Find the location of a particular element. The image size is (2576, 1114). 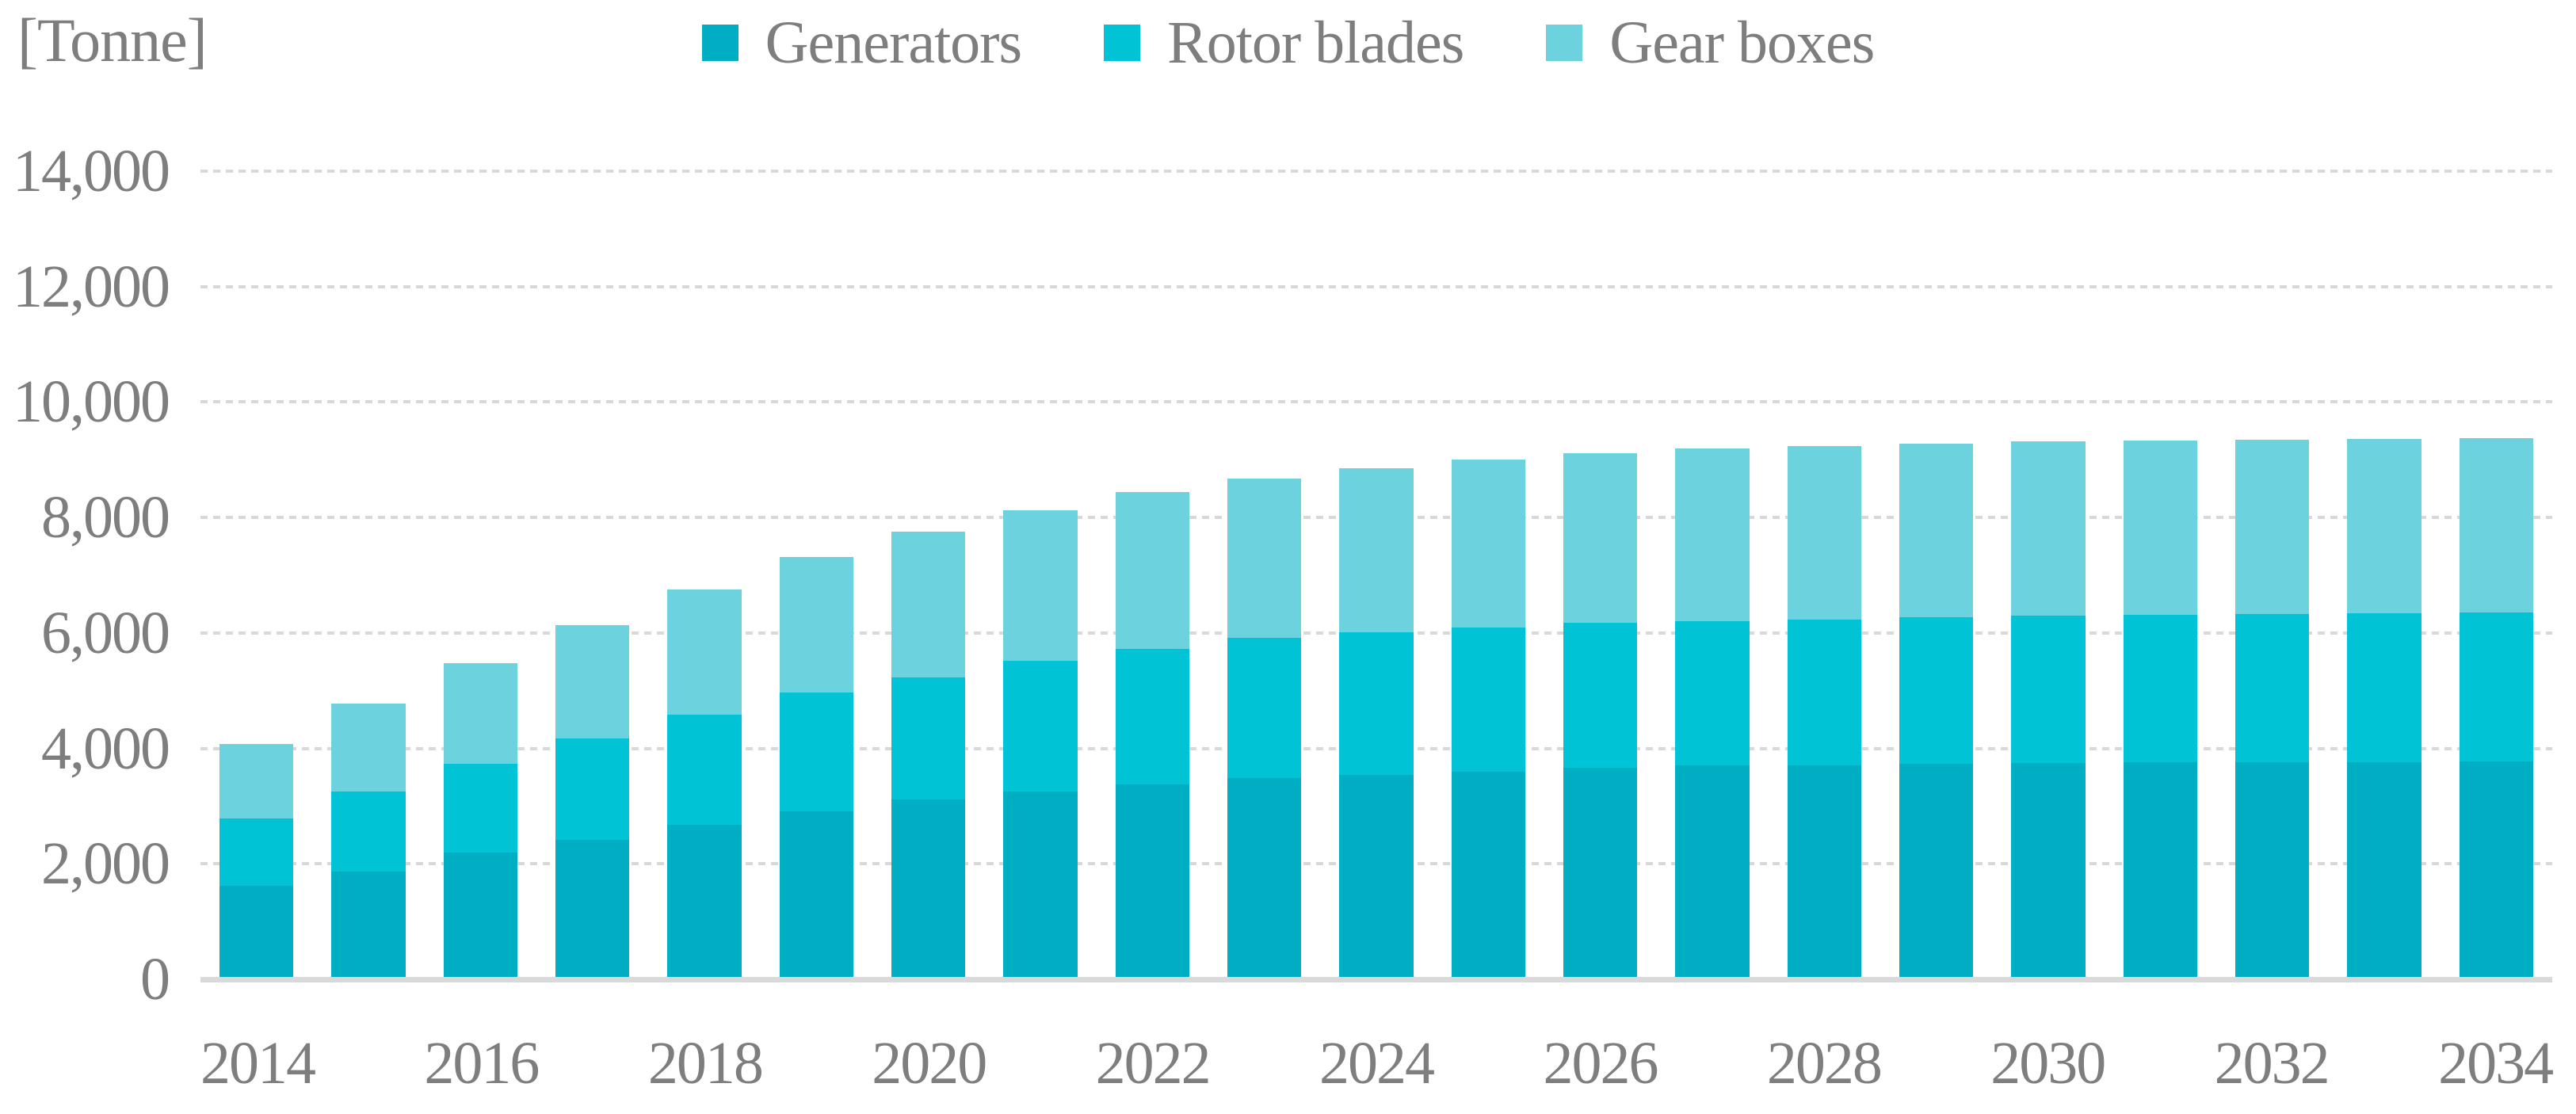

bar-segment-gear-boxes-2029 is located at coordinates (1937, 530).